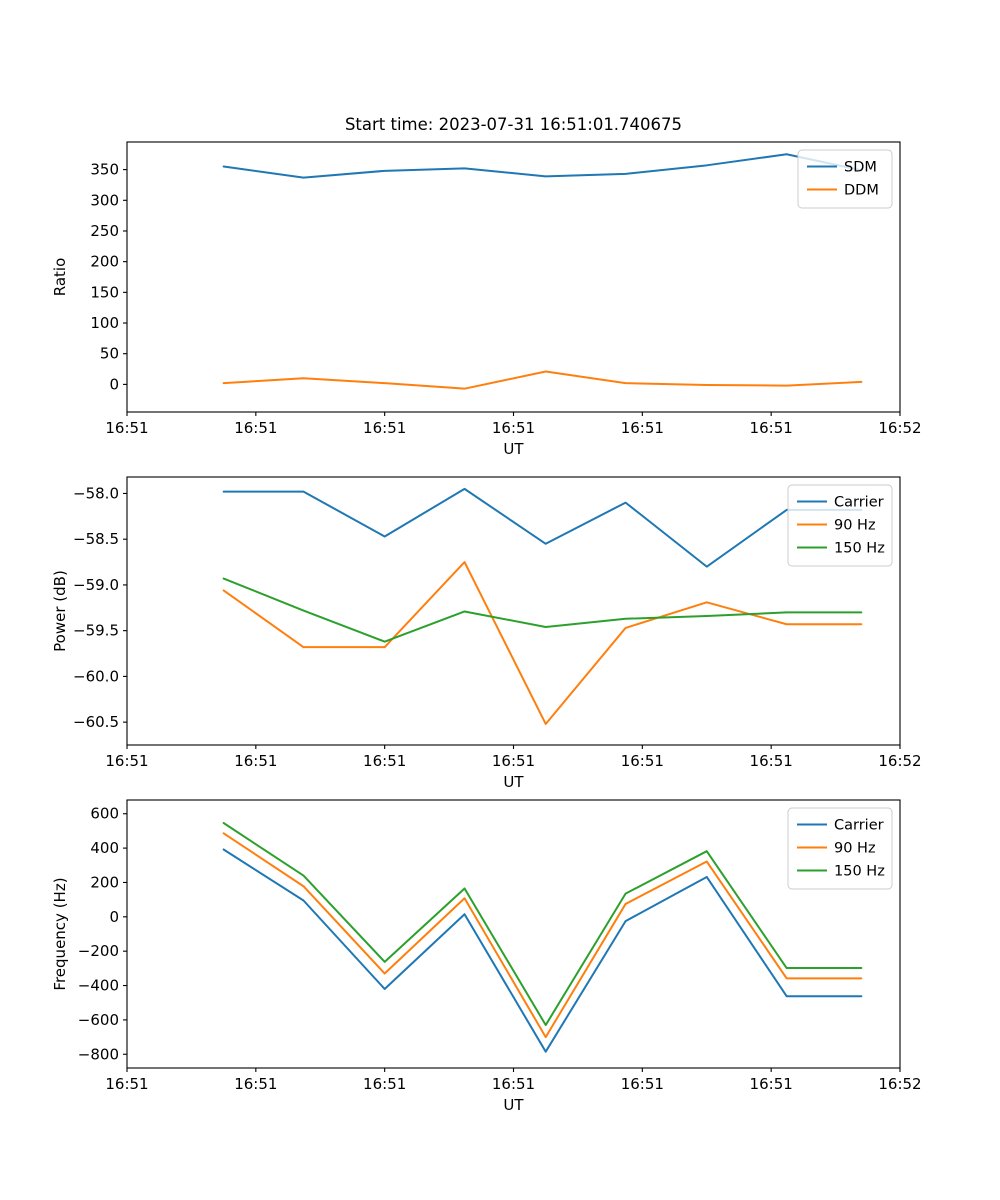 The height and width of the screenshot is (1200, 1000). Describe the element at coordinates (96, 539) in the screenshot. I see `y-tick-label: −58.5` at that location.